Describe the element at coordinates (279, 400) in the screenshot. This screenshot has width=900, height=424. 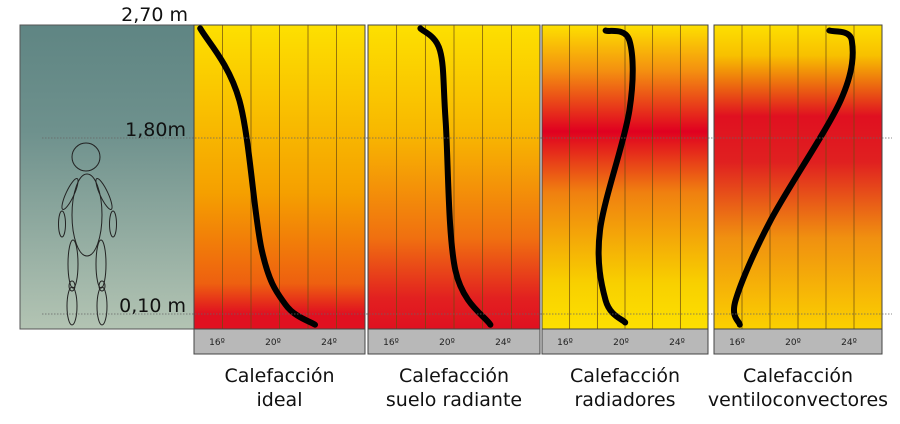
I see `caption-line: ideal` at that location.